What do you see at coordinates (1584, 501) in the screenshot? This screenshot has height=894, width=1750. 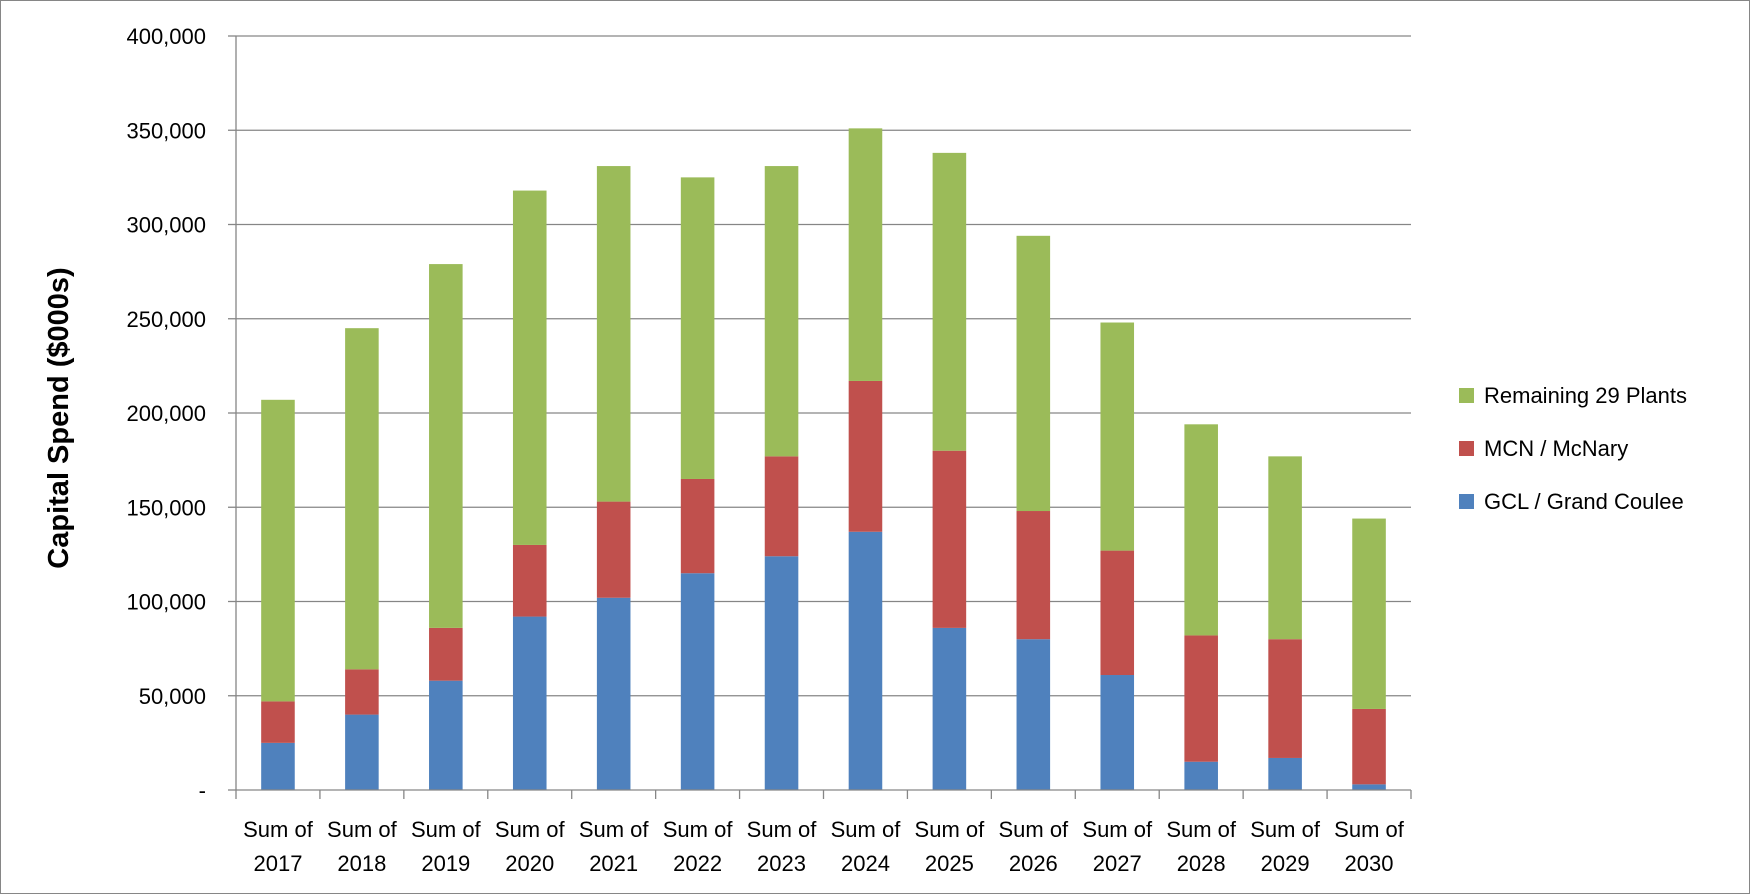 I see `legend-label: GCL / Grand Coulee` at bounding box center [1584, 501].